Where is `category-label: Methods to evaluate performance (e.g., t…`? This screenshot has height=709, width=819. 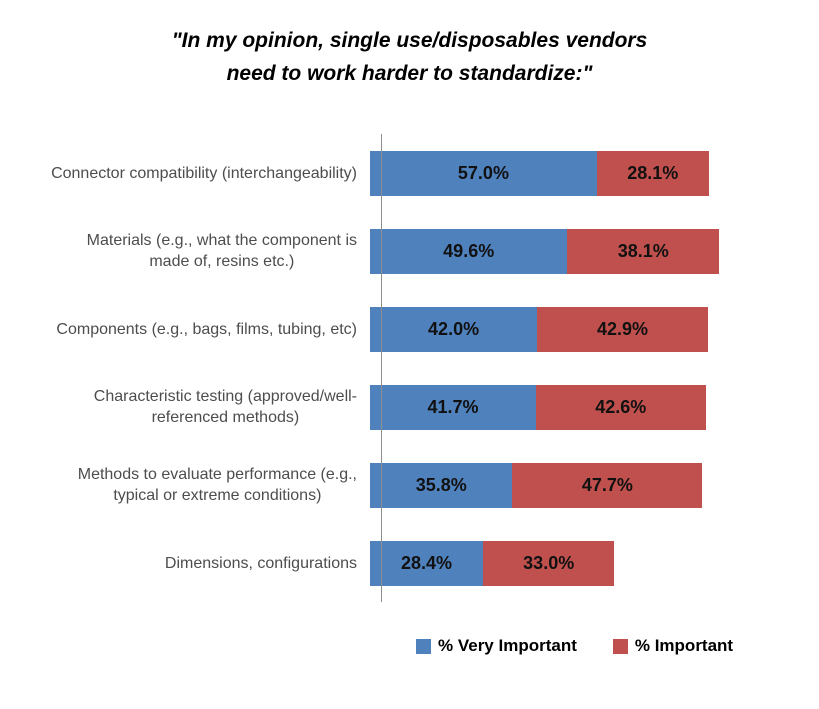
category-label: Methods to evaluate performance (e.g., t… is located at coordinates (184, 485).